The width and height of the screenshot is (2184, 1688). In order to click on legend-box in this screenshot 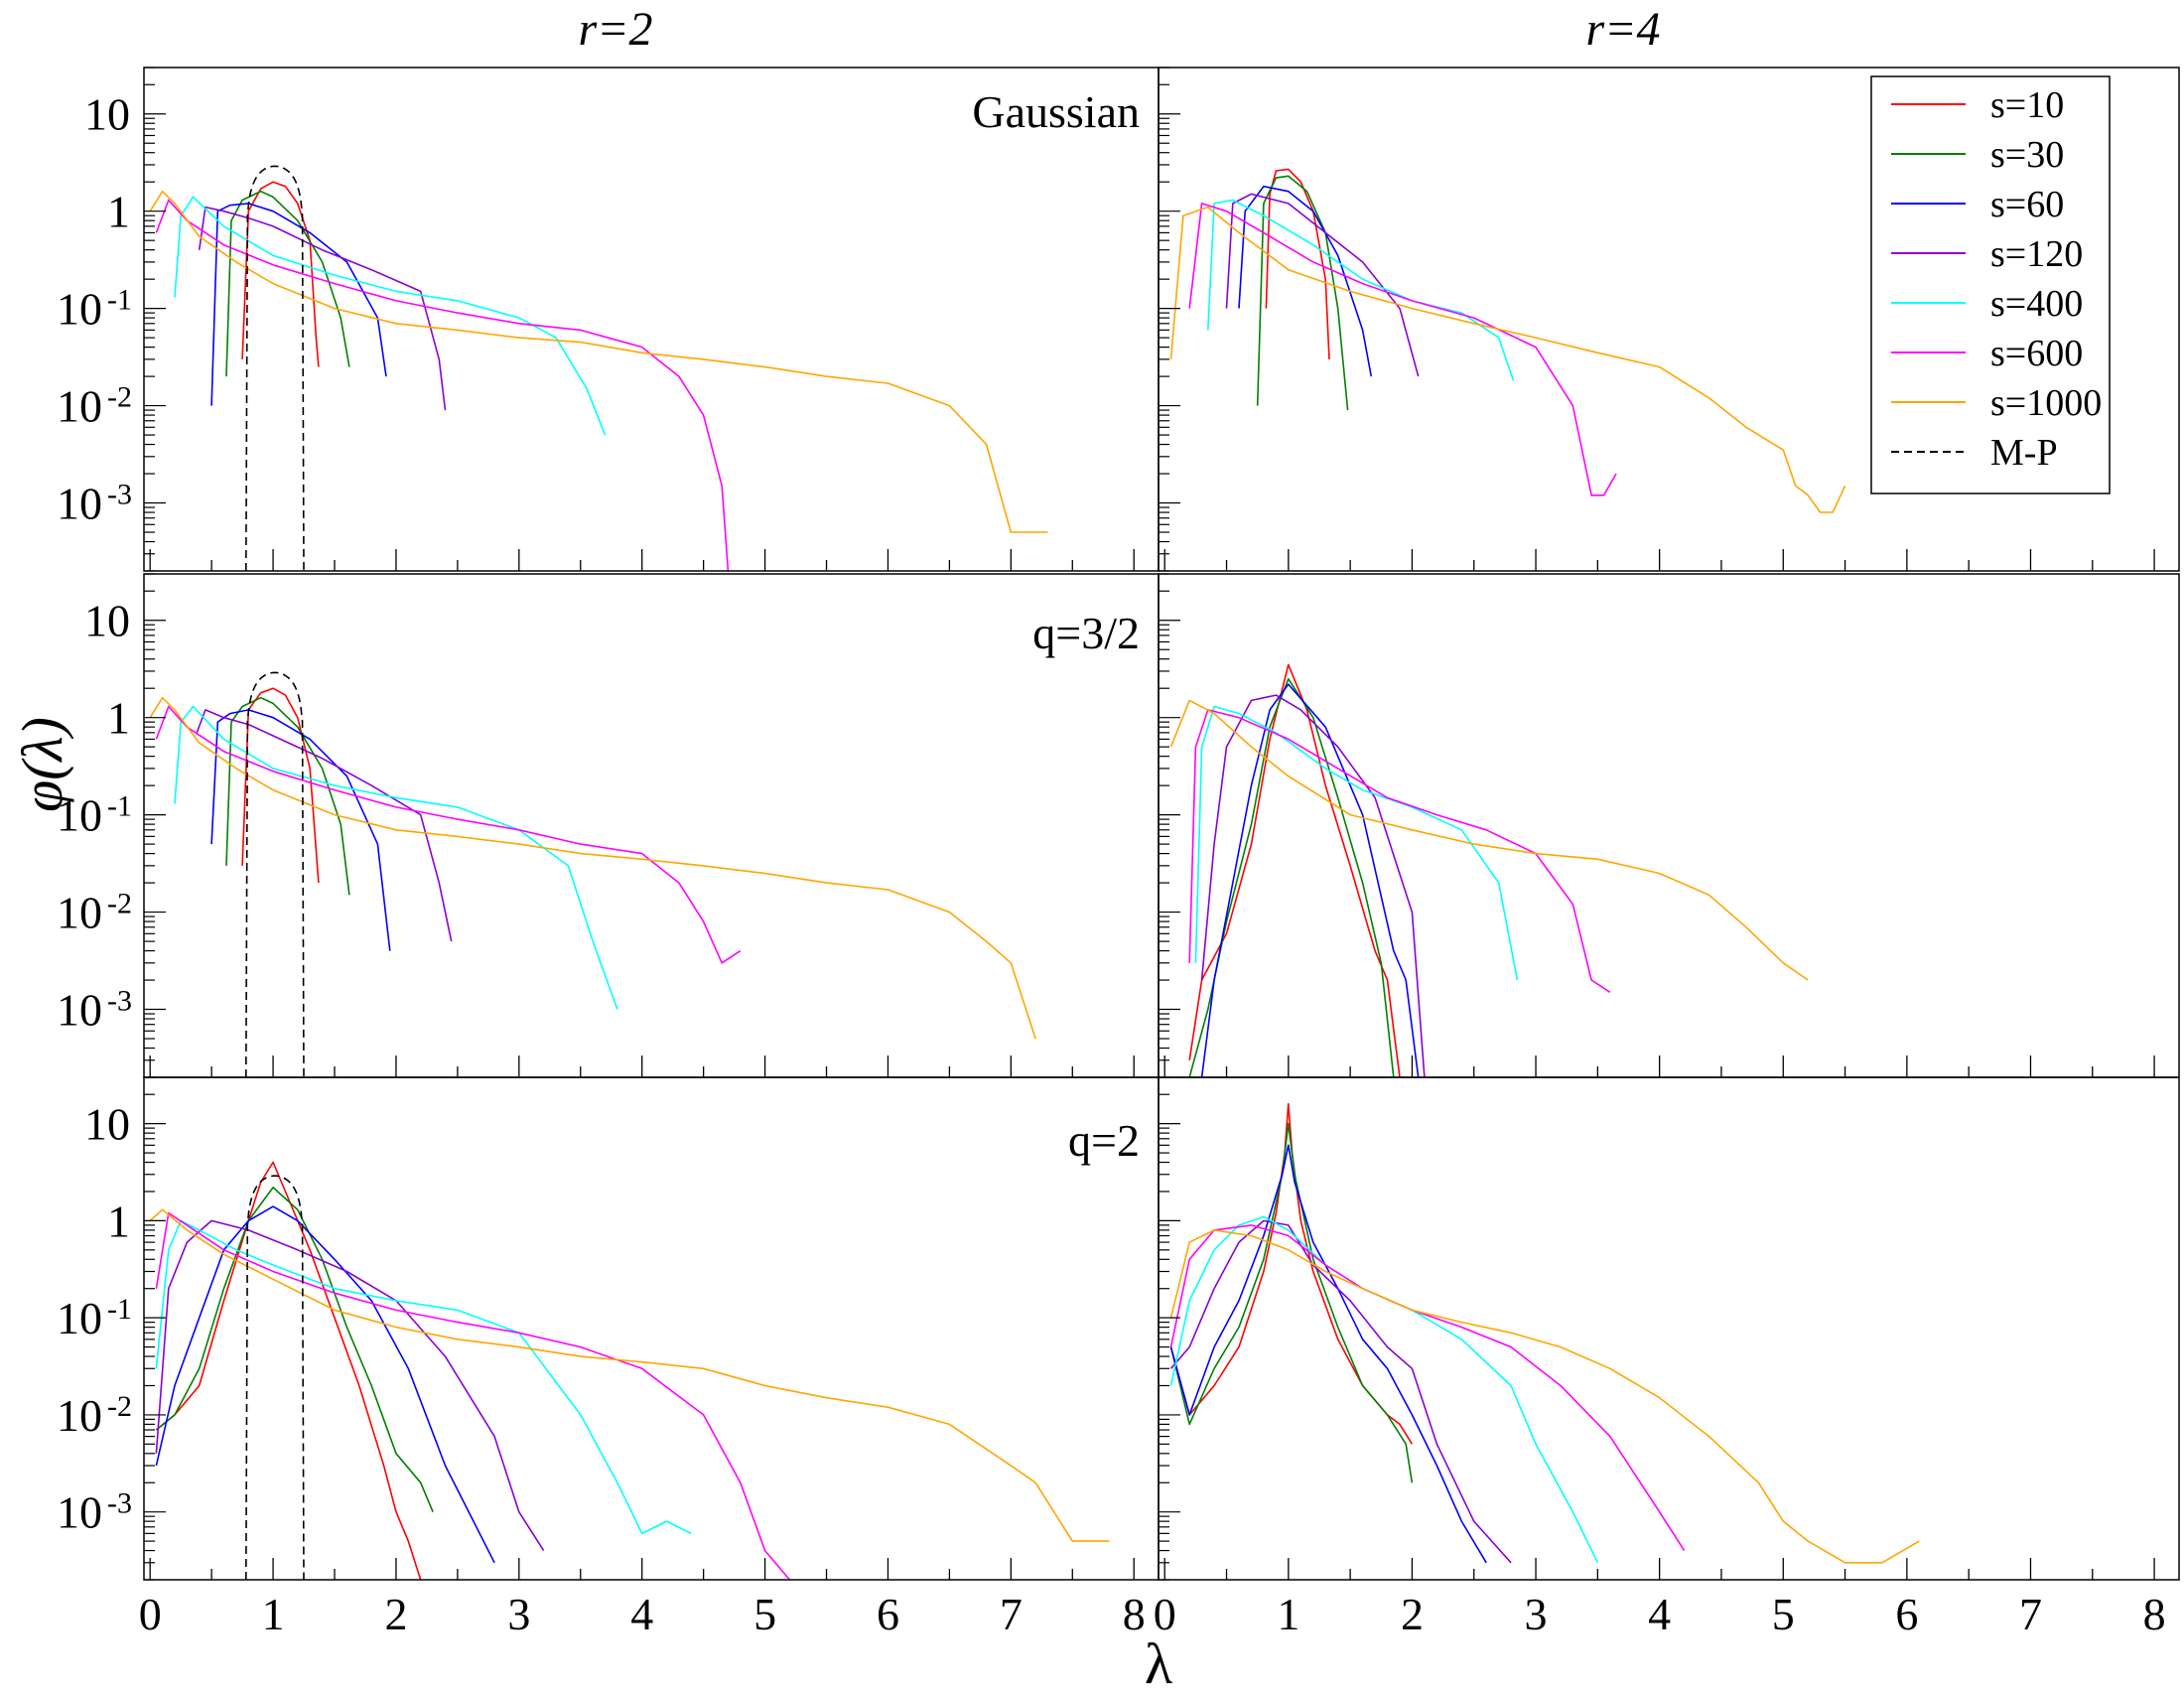, I will do `click(1990, 284)`.